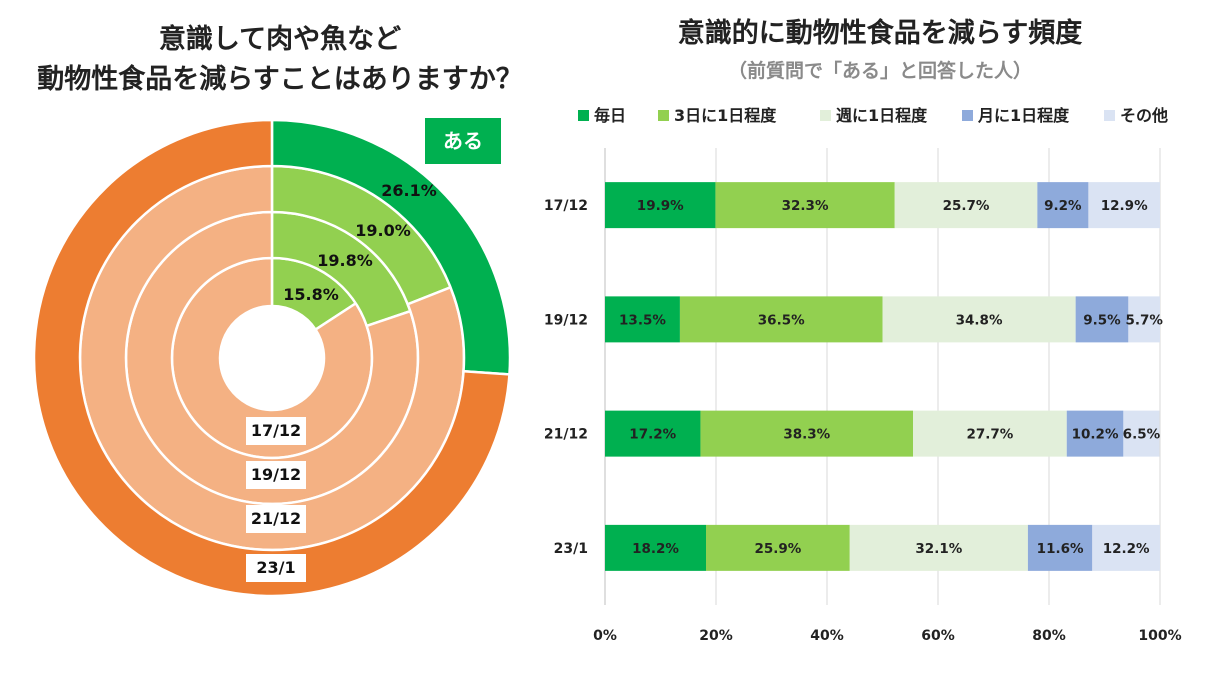  What do you see at coordinates (938, 636) in the screenshot?
I see `x-tick-label: 60%` at bounding box center [938, 636].